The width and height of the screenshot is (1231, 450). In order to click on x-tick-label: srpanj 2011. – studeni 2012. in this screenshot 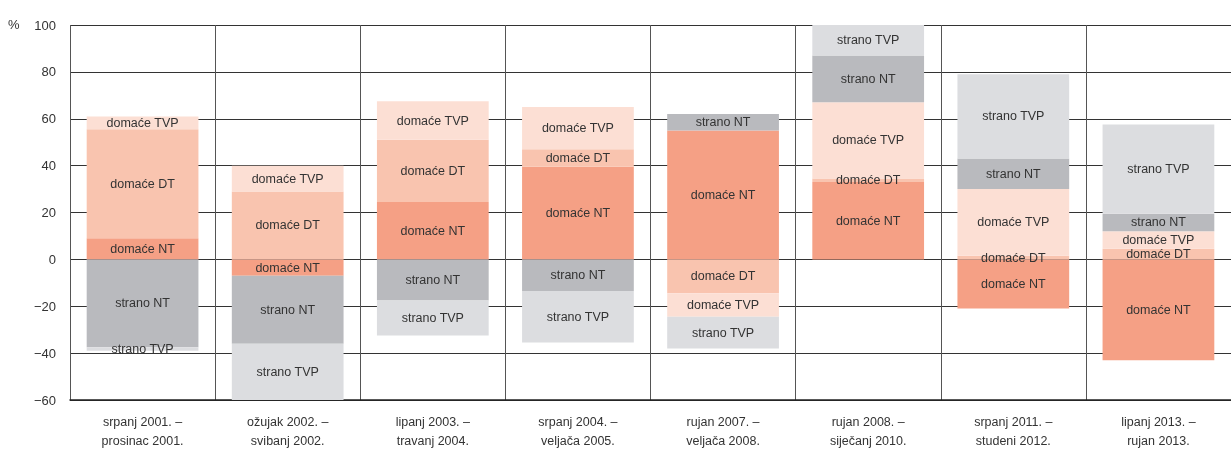, I will do `click(1013, 431)`.